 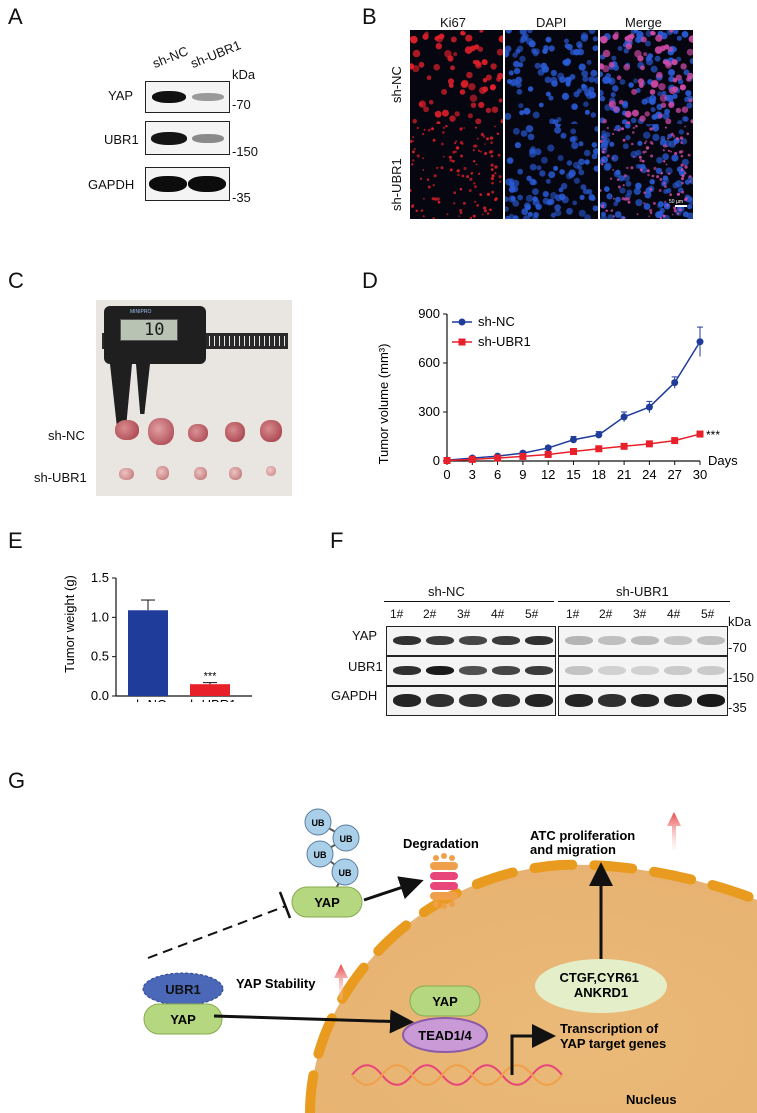 What do you see at coordinates (649, 474) in the screenshot?
I see `x-tick-label: 24` at bounding box center [649, 474].